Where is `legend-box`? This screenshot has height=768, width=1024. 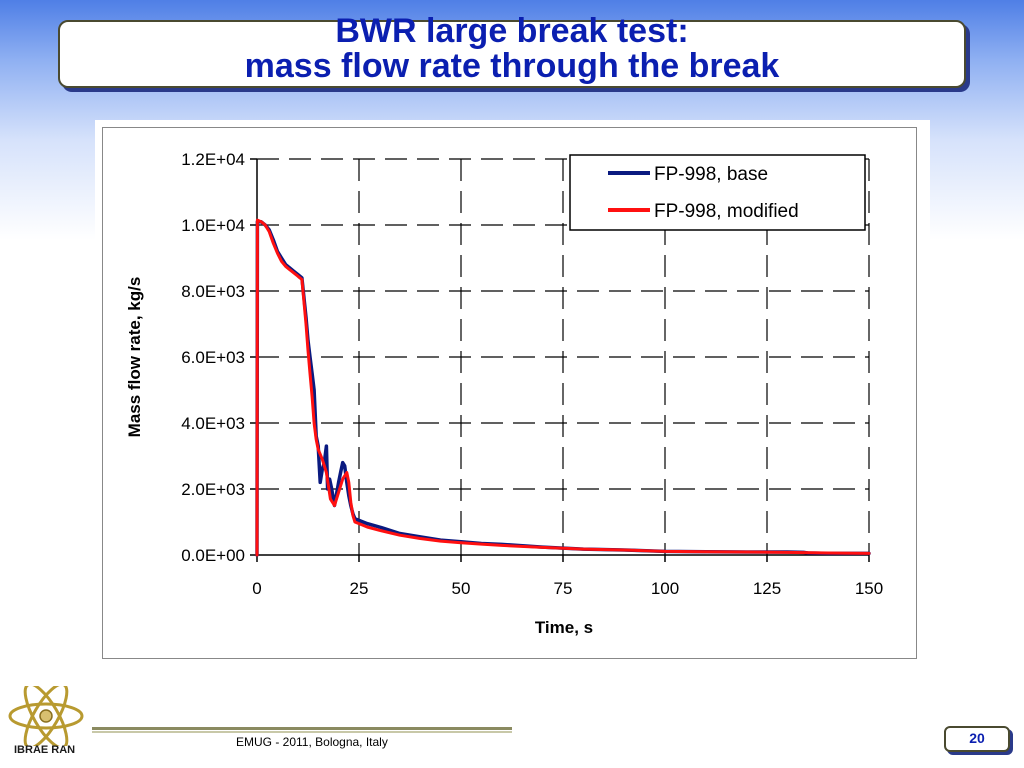 legend-box is located at coordinates (717, 192).